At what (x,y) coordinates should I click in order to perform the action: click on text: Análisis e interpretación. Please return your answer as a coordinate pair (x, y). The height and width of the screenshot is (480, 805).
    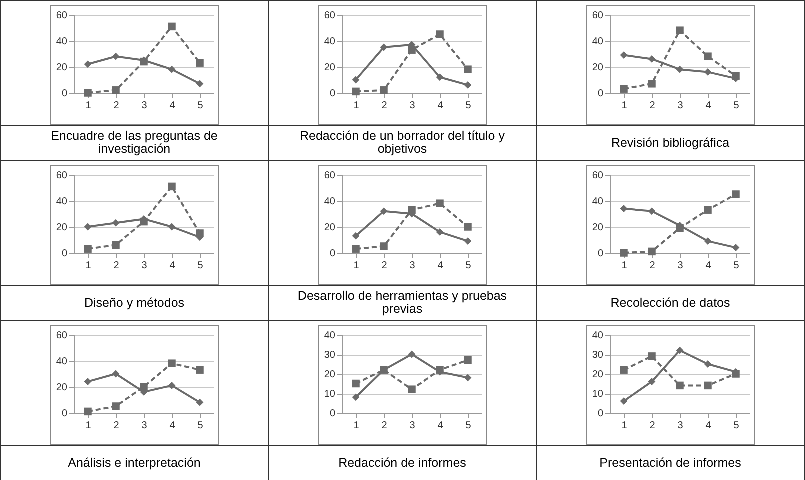
    Looking at the image, I should click on (134, 462).